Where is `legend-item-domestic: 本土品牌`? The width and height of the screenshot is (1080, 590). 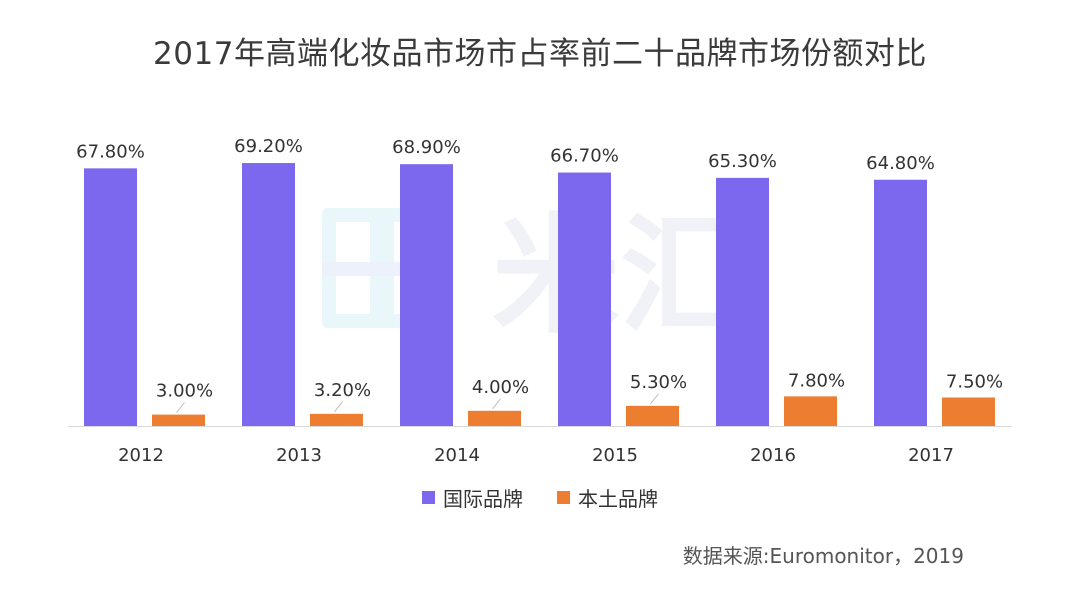
legend-item-domestic: 本土品牌 is located at coordinates (607, 497).